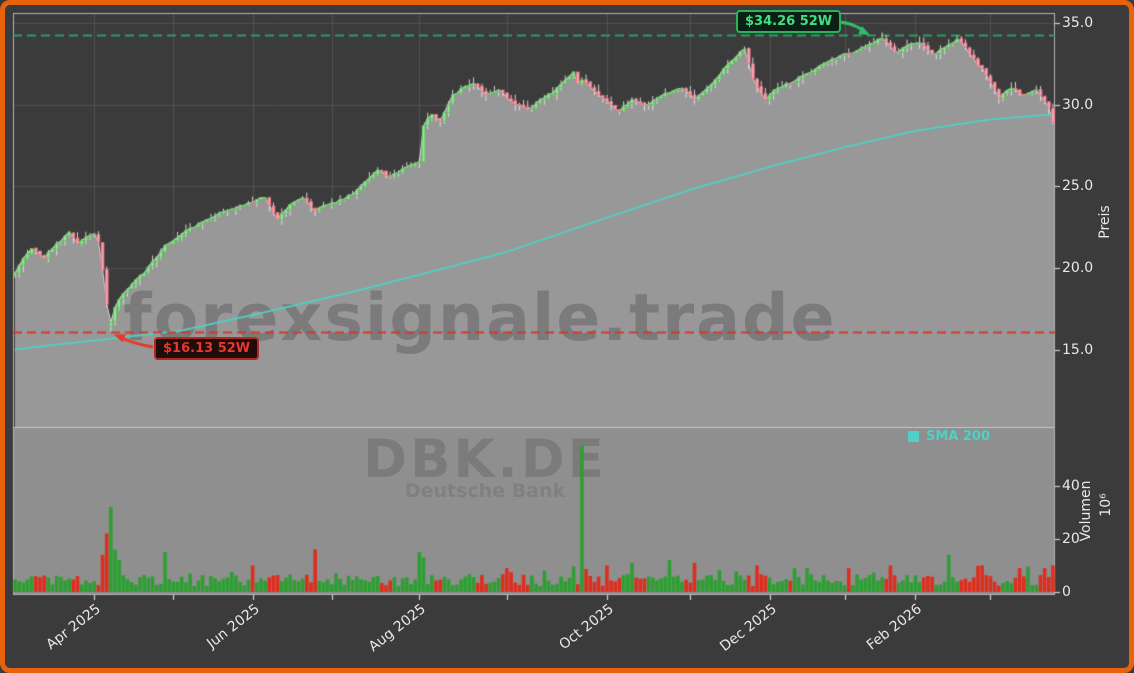  I want to click on volume-tick-label: 40, so click(1071, 485).